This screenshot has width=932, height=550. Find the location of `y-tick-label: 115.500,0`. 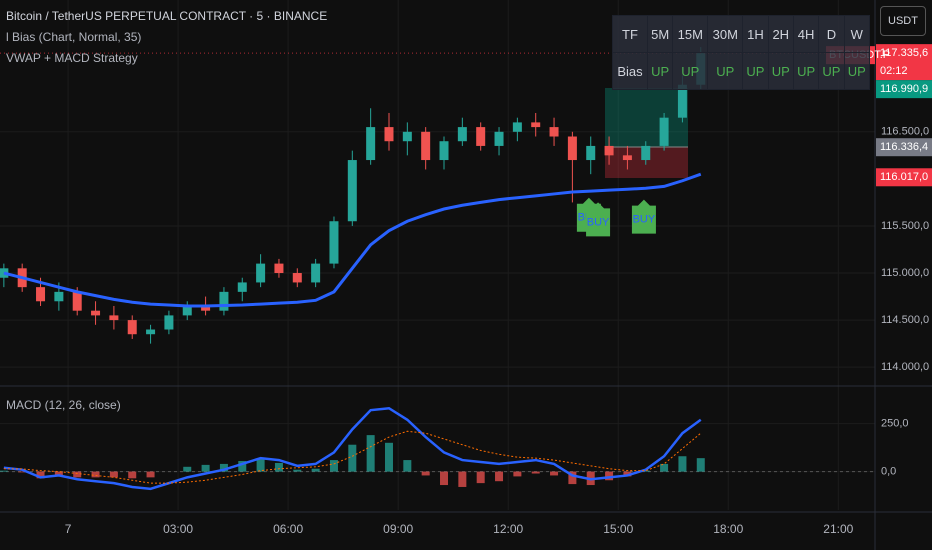

y-tick-label: 115.500,0 is located at coordinates (905, 226).